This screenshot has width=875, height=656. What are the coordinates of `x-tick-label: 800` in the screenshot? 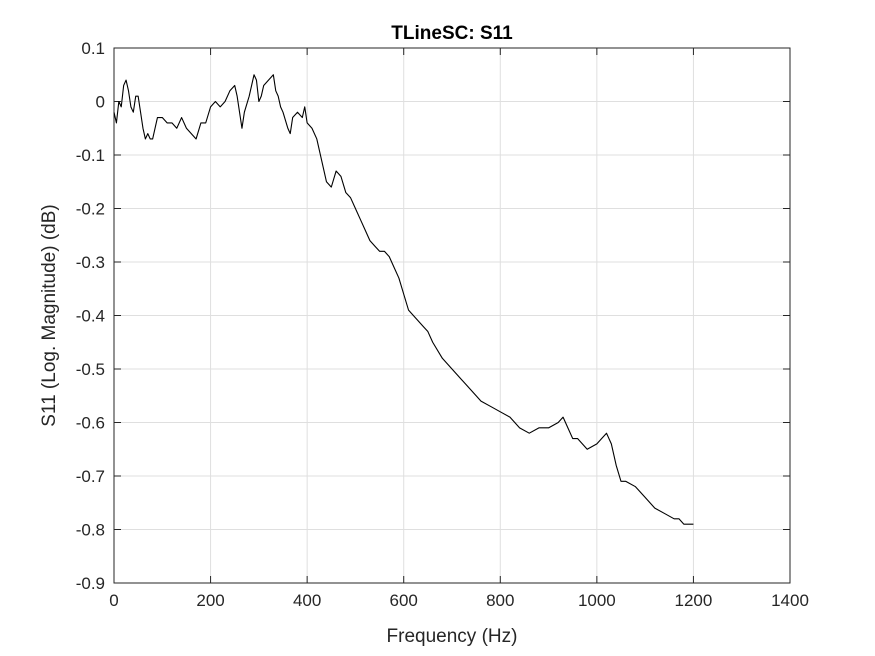 It's located at (500, 600).